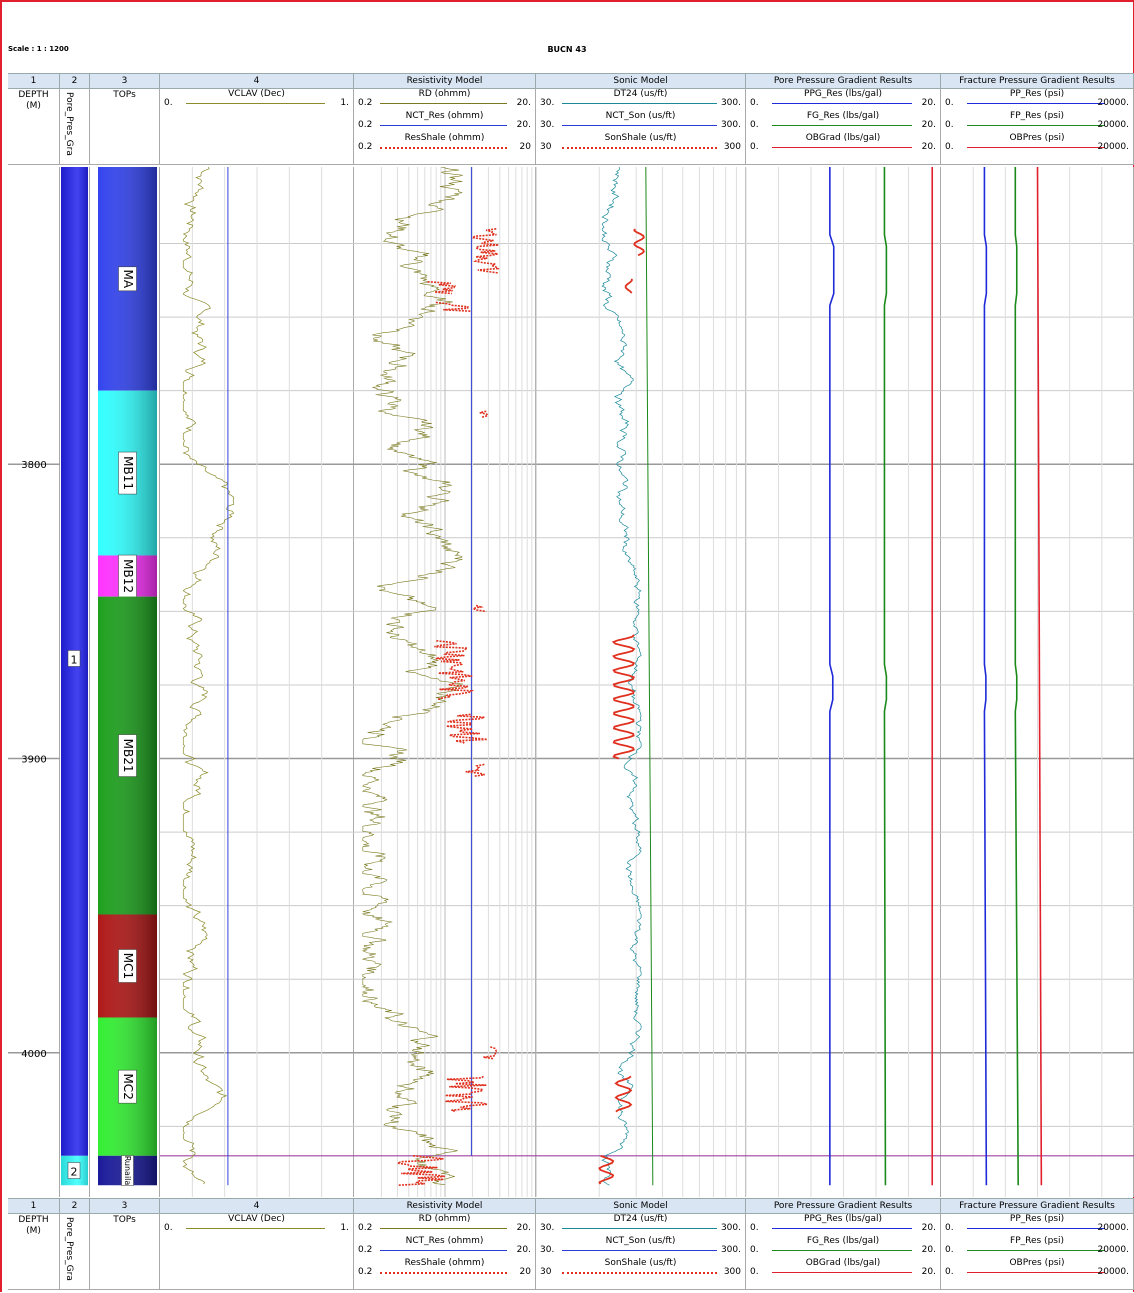 This screenshot has height=1293, width=1134. I want to click on curve-name: PPG_Res (lbs/gal), so click(843, 94).